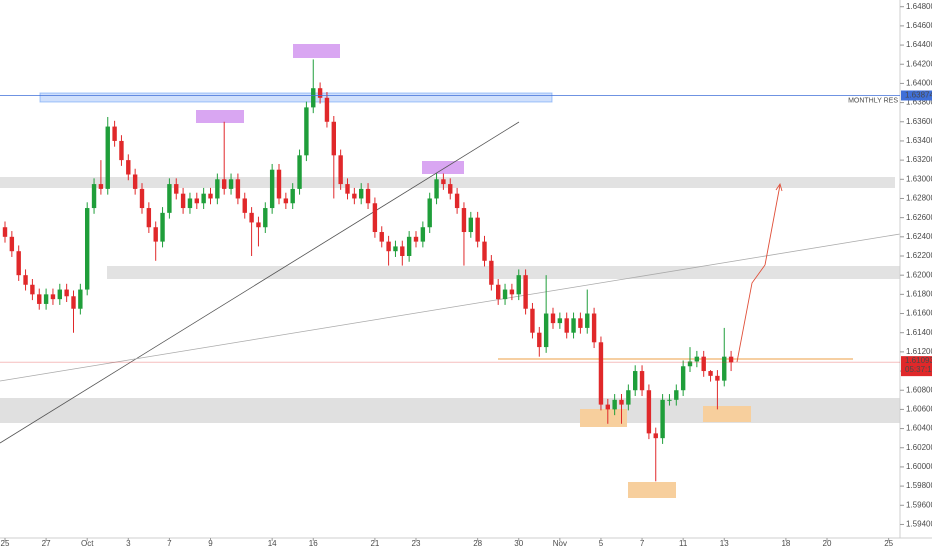 The image size is (932, 550). What do you see at coordinates (272, 543) in the screenshot?
I see `x-tick-label: 14` at bounding box center [272, 543].